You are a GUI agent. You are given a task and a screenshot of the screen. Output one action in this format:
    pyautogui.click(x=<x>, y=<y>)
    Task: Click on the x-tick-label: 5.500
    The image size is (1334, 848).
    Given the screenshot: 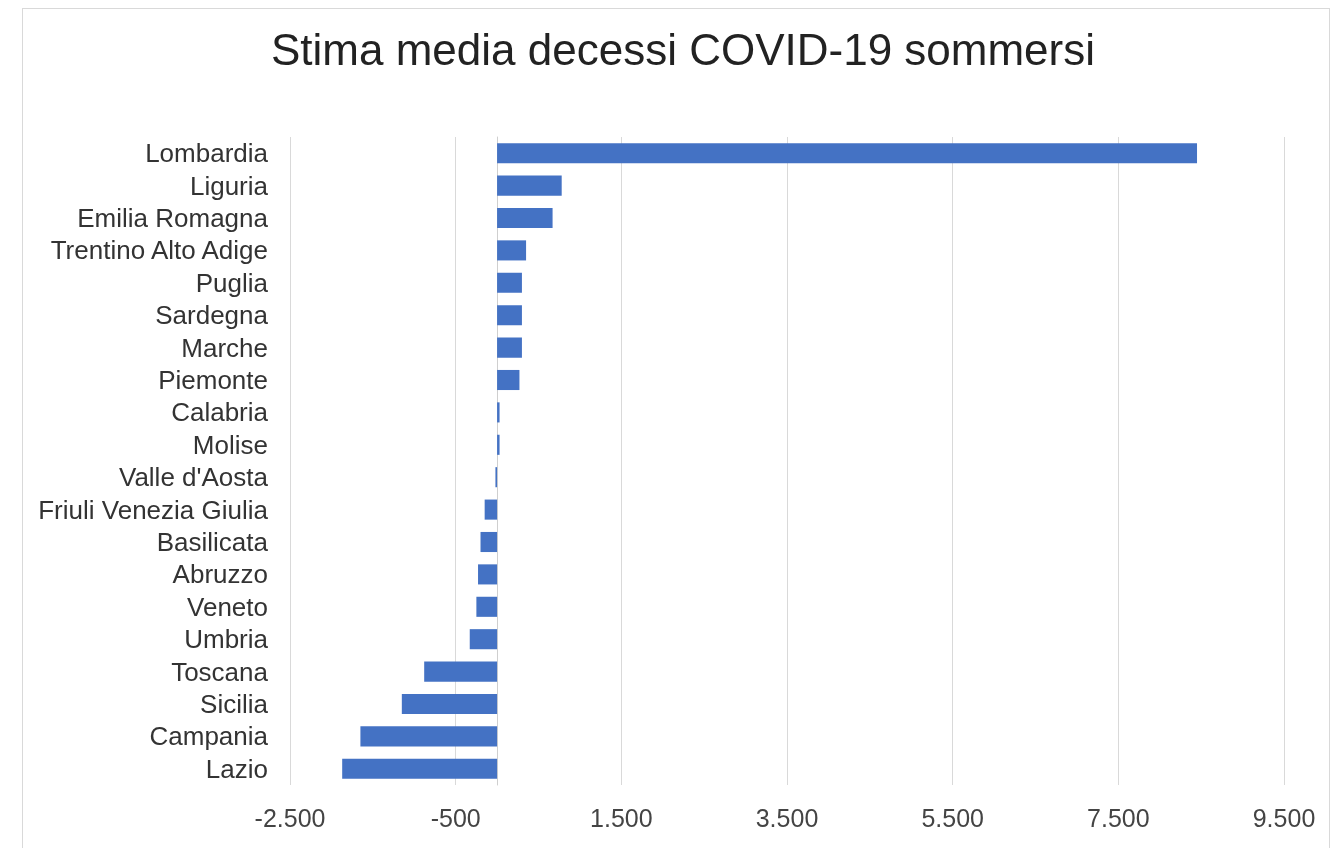 What is the action you would take?
    pyautogui.click(x=952, y=817)
    